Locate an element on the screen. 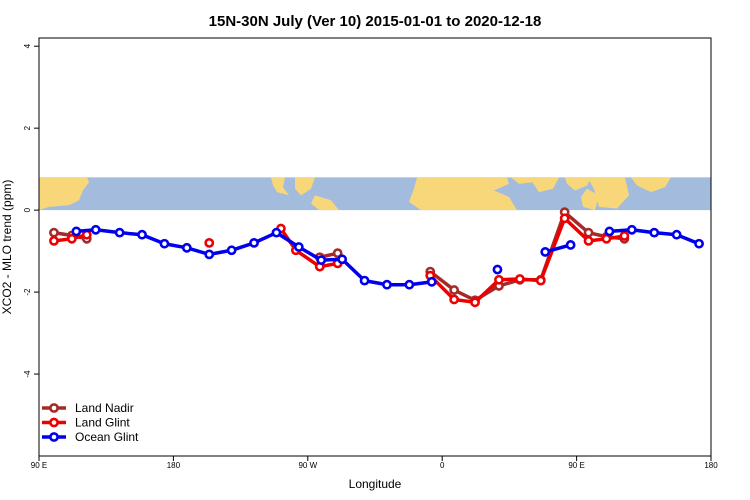  series-line-land-nadir is located at coordinates (527, 256).